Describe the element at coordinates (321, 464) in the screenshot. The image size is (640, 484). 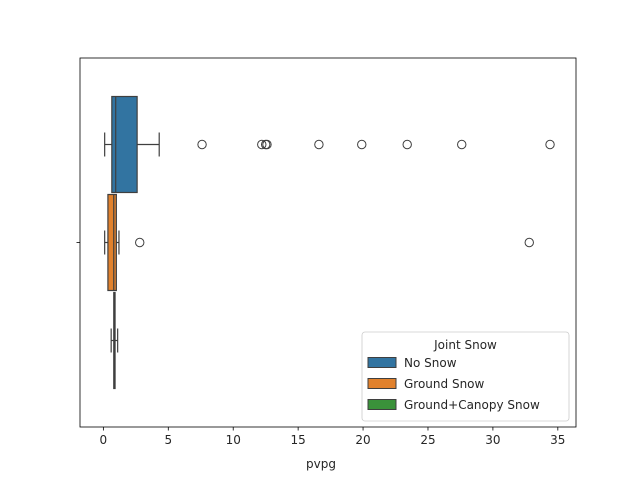
I see `x-axis-label: pvpg` at that location.